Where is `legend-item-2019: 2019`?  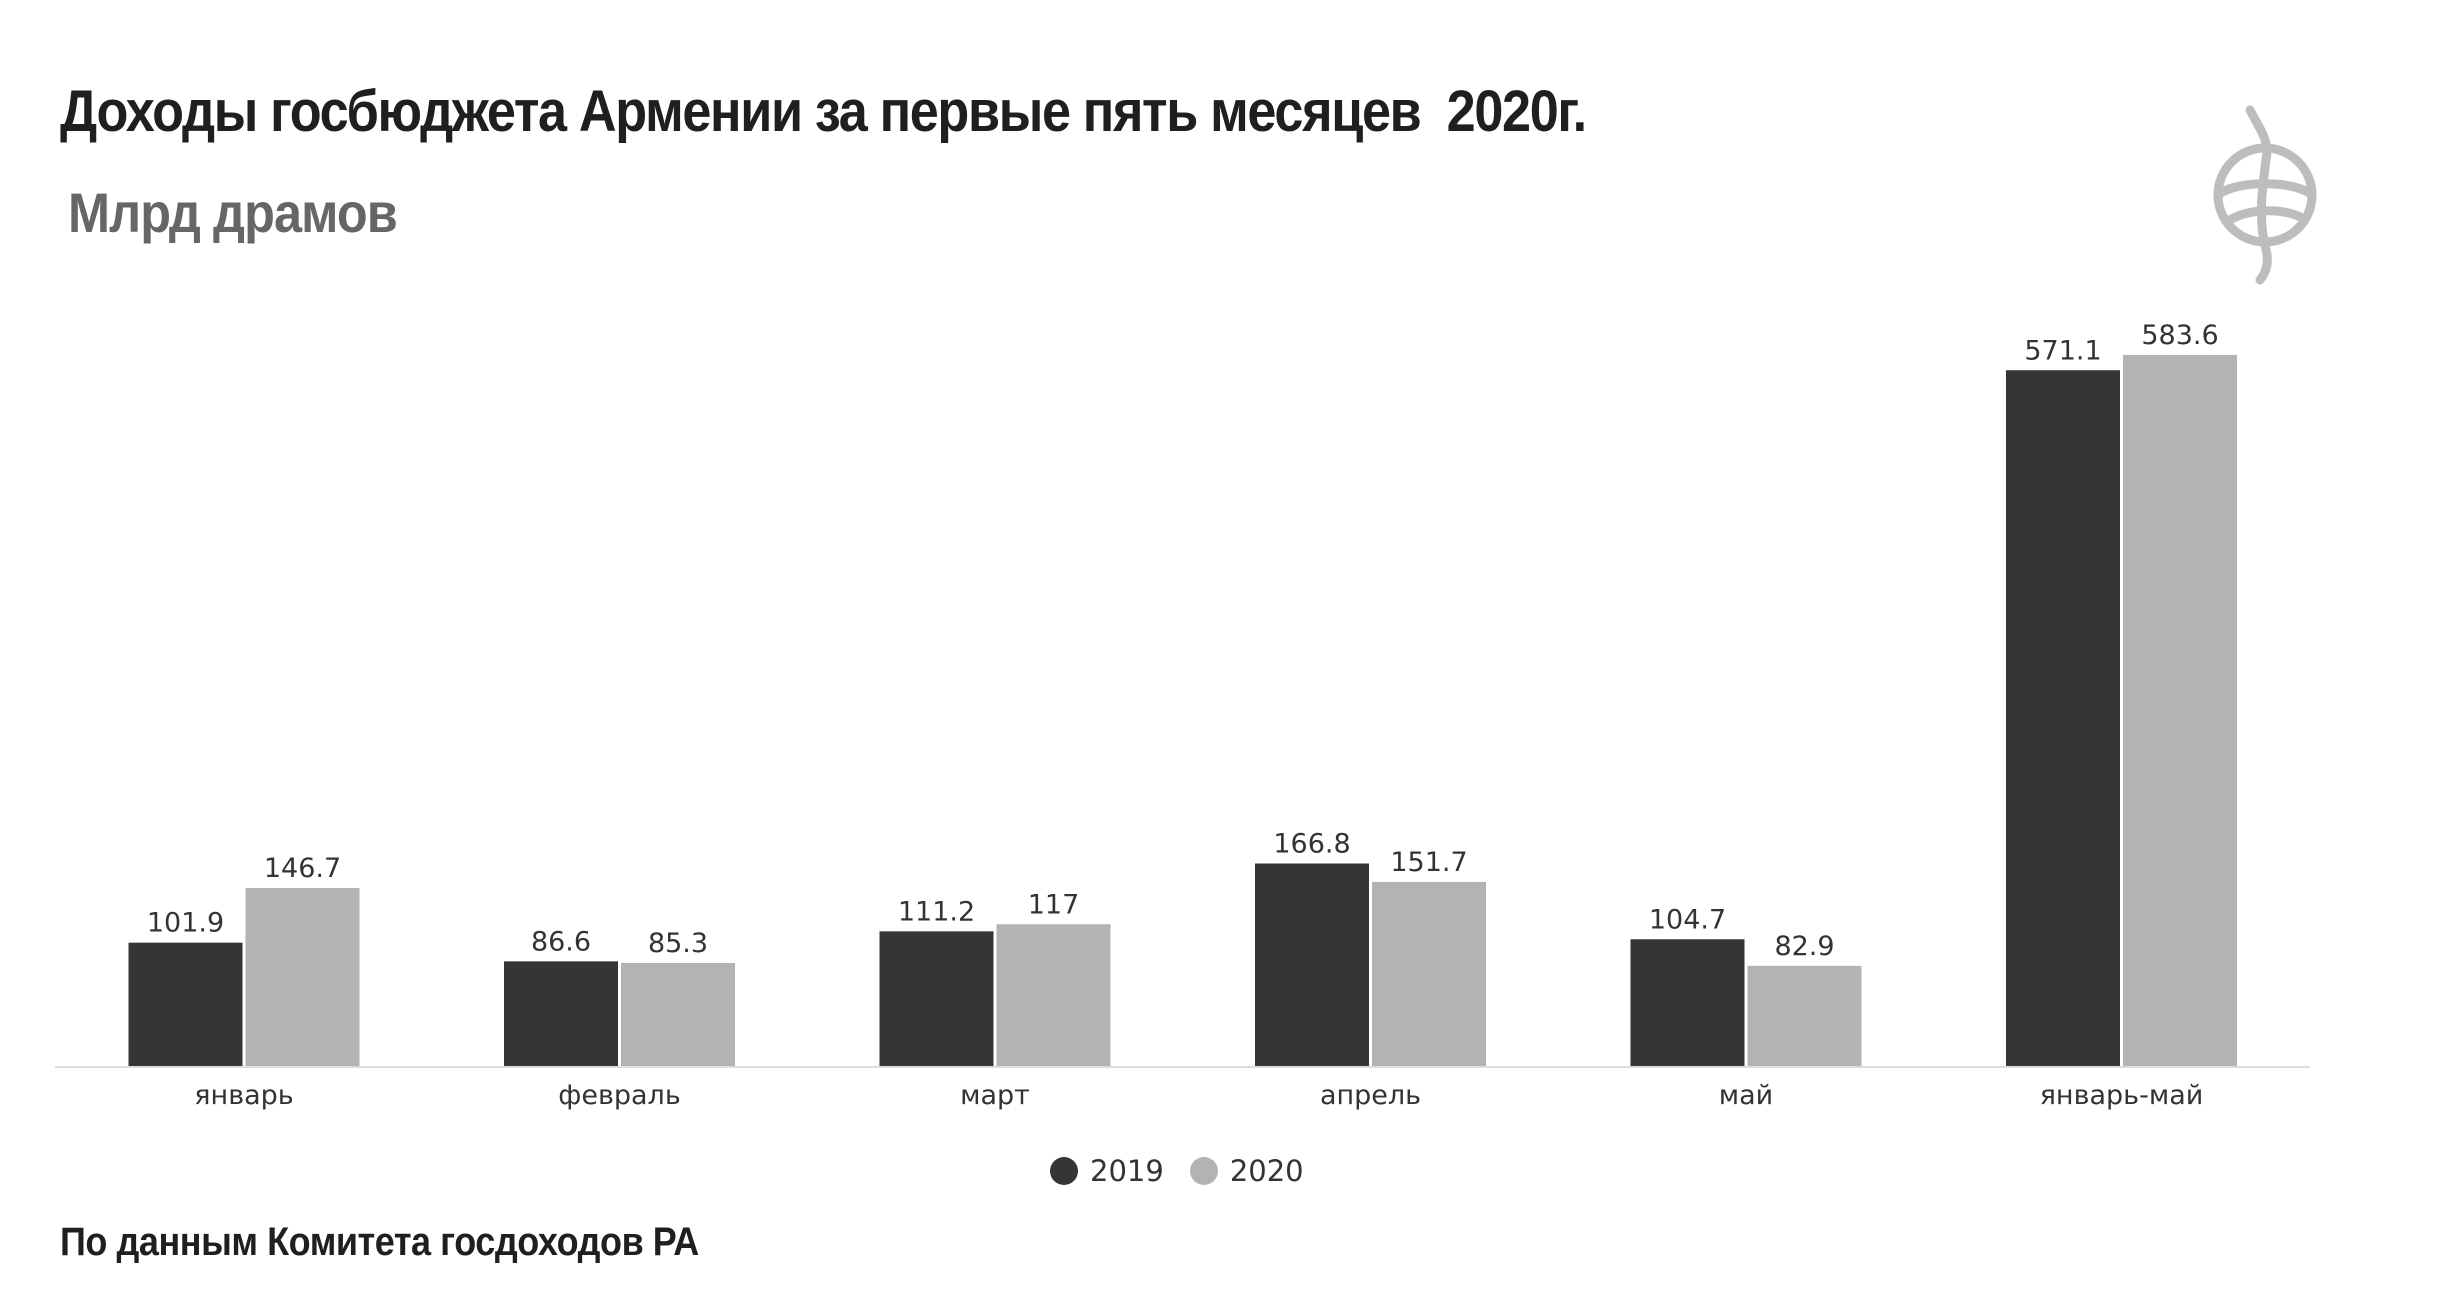 legend-item-2019: 2019 is located at coordinates (1107, 1171).